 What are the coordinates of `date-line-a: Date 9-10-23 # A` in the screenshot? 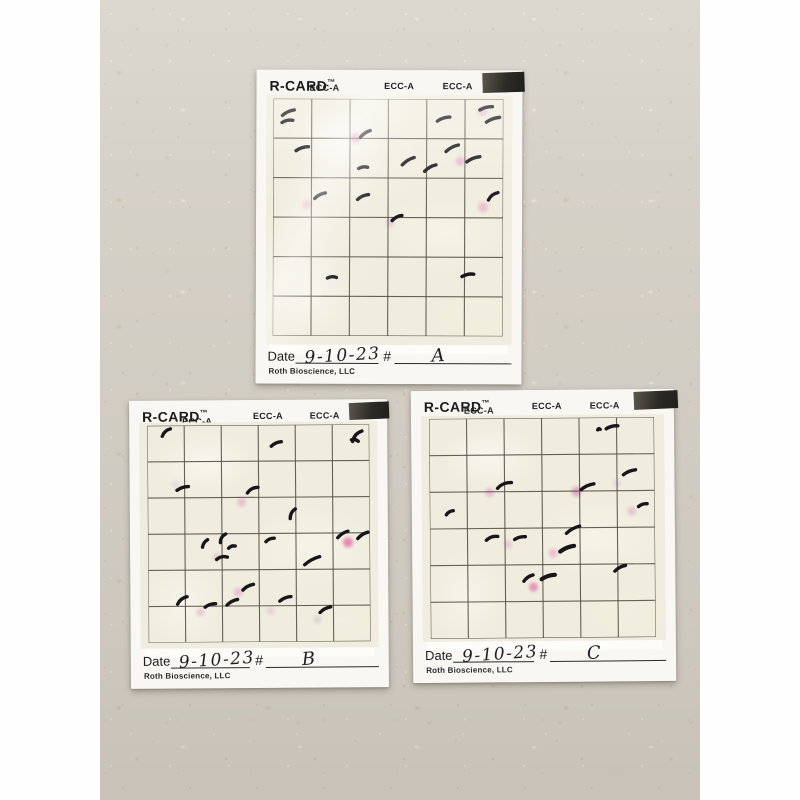 It's located at (389, 353).